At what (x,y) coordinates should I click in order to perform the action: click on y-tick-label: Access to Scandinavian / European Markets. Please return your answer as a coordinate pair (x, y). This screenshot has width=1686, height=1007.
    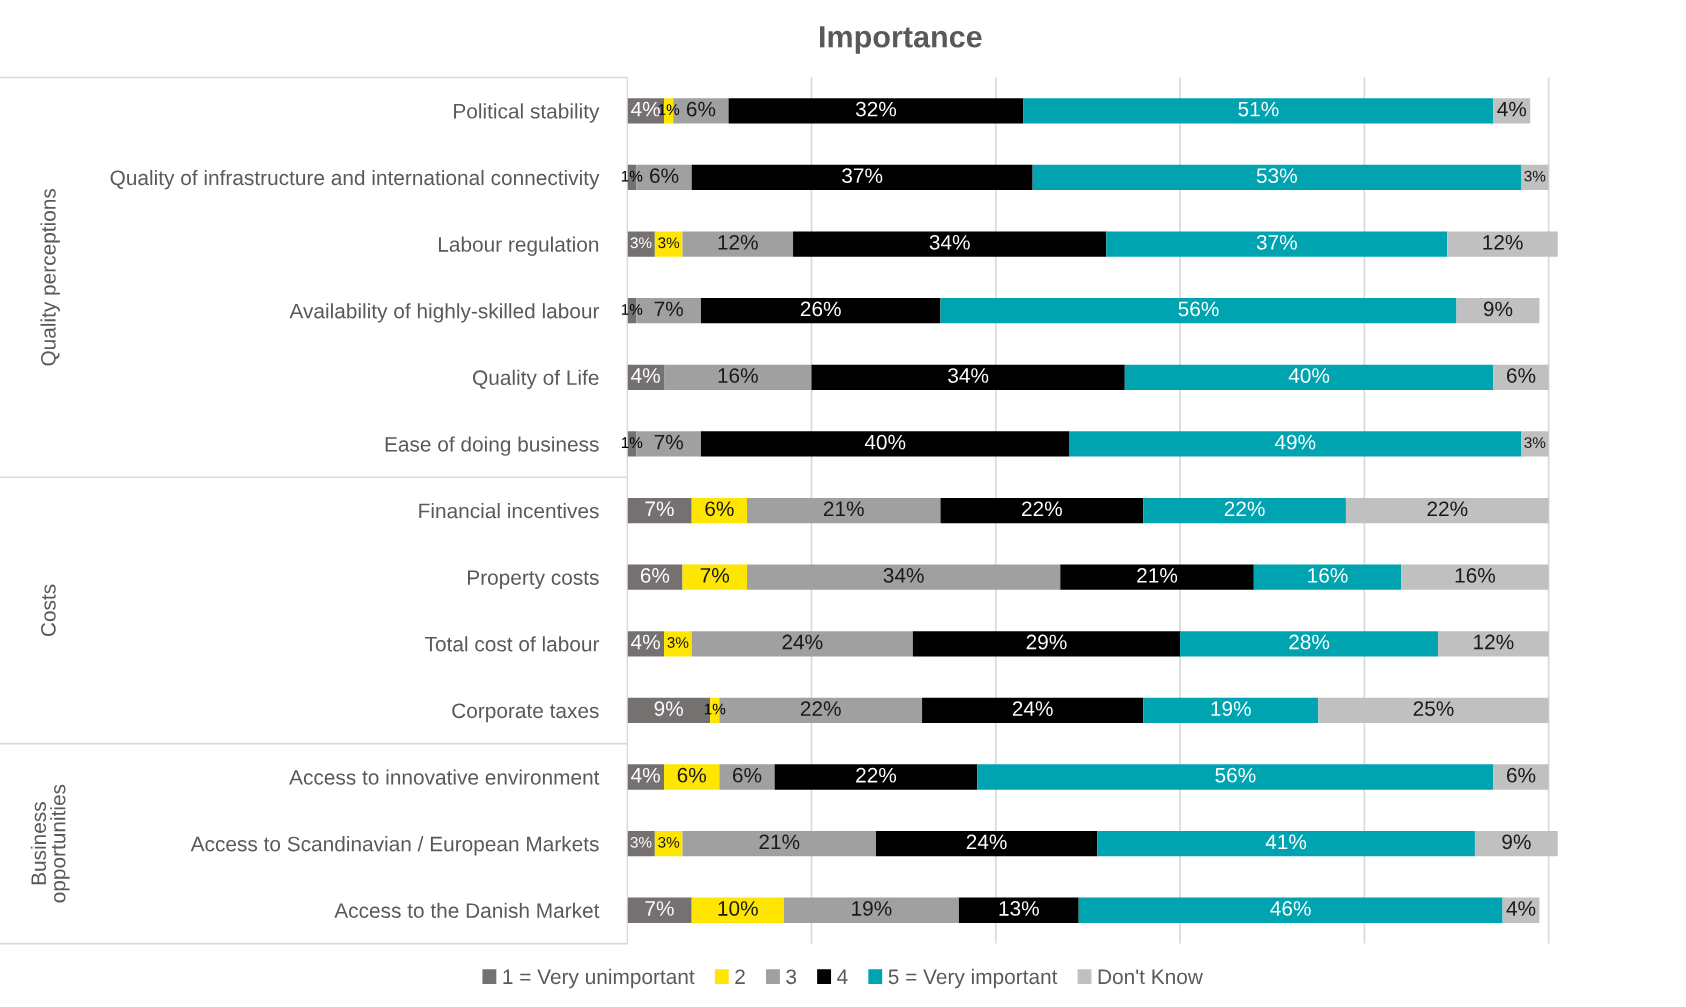
    Looking at the image, I should click on (394, 846).